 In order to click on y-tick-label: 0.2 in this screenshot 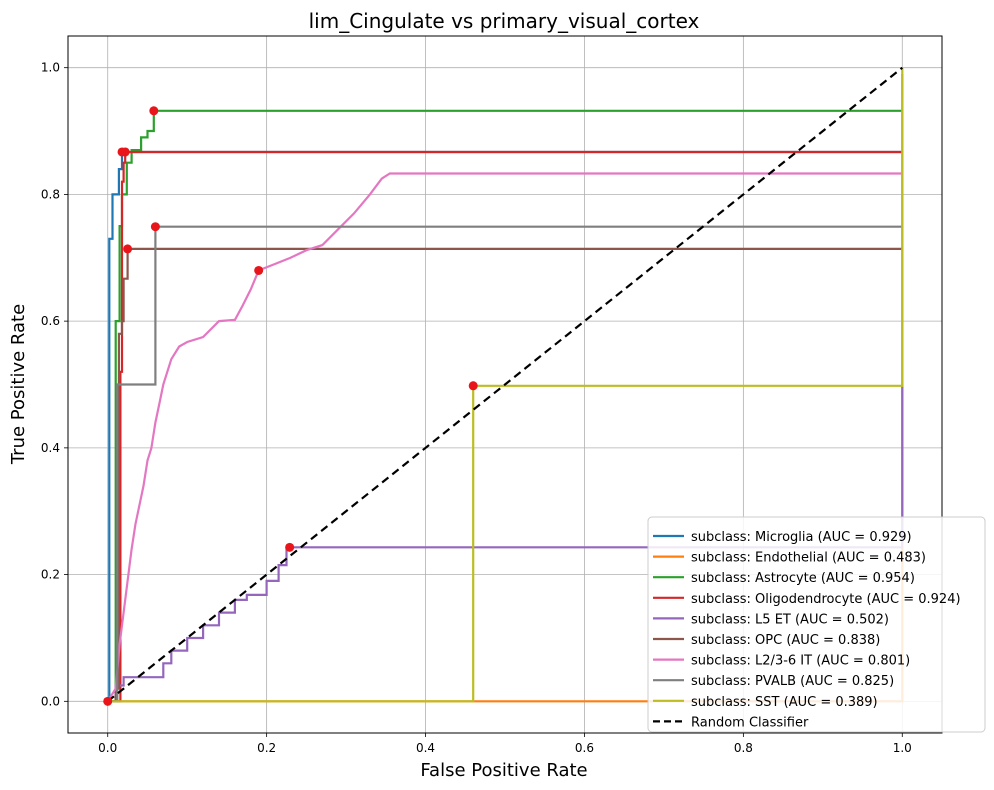, I will do `click(50, 575)`.